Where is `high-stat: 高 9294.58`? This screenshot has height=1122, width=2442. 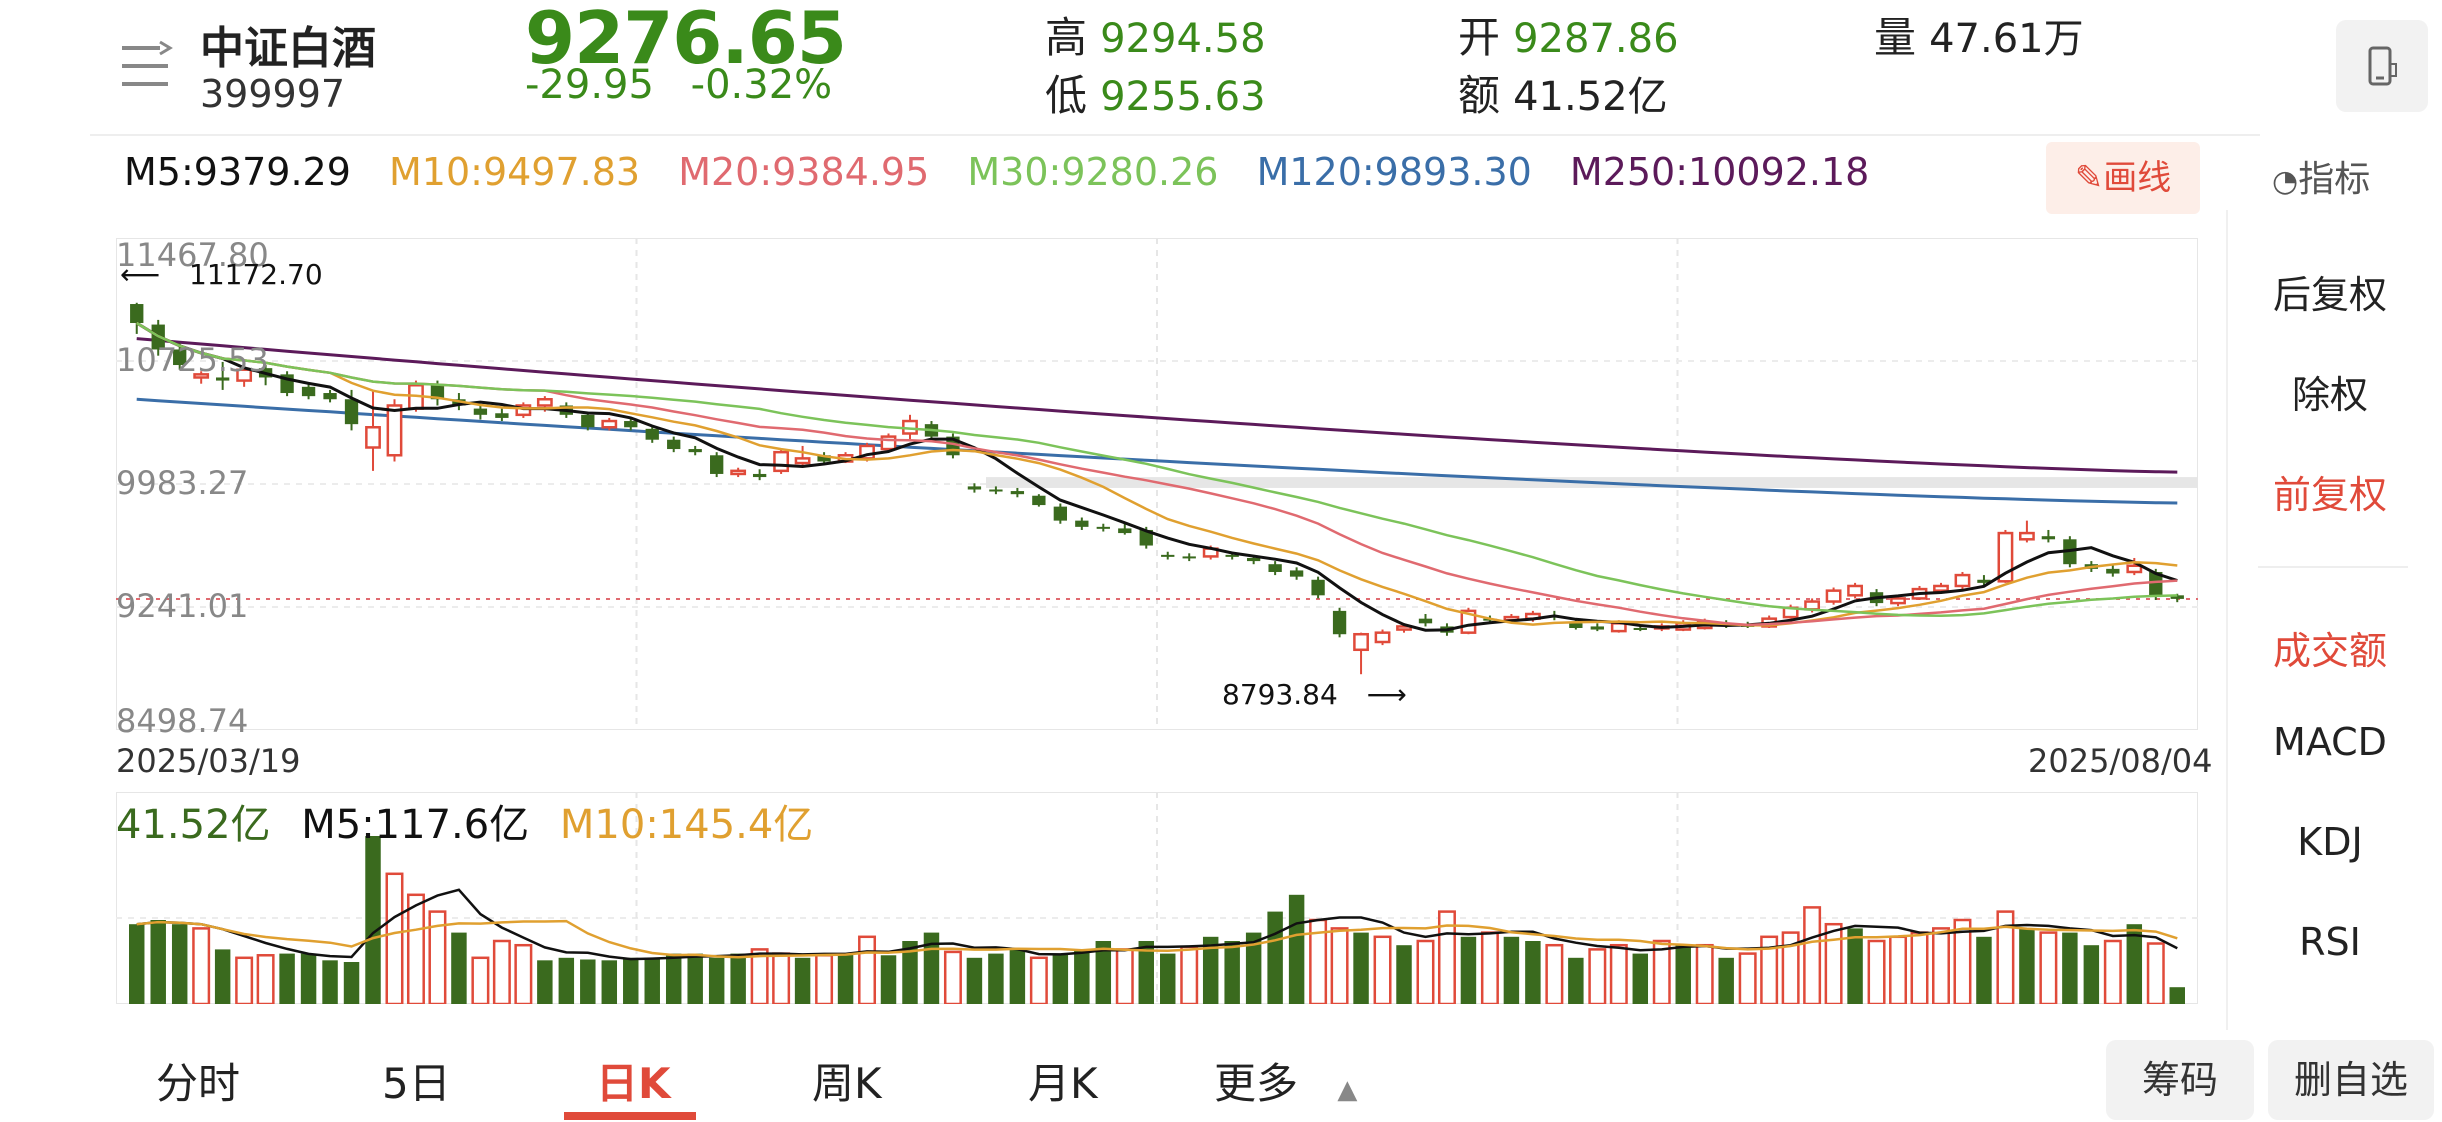
high-stat: 高 9294.58 is located at coordinates (1155, 34).